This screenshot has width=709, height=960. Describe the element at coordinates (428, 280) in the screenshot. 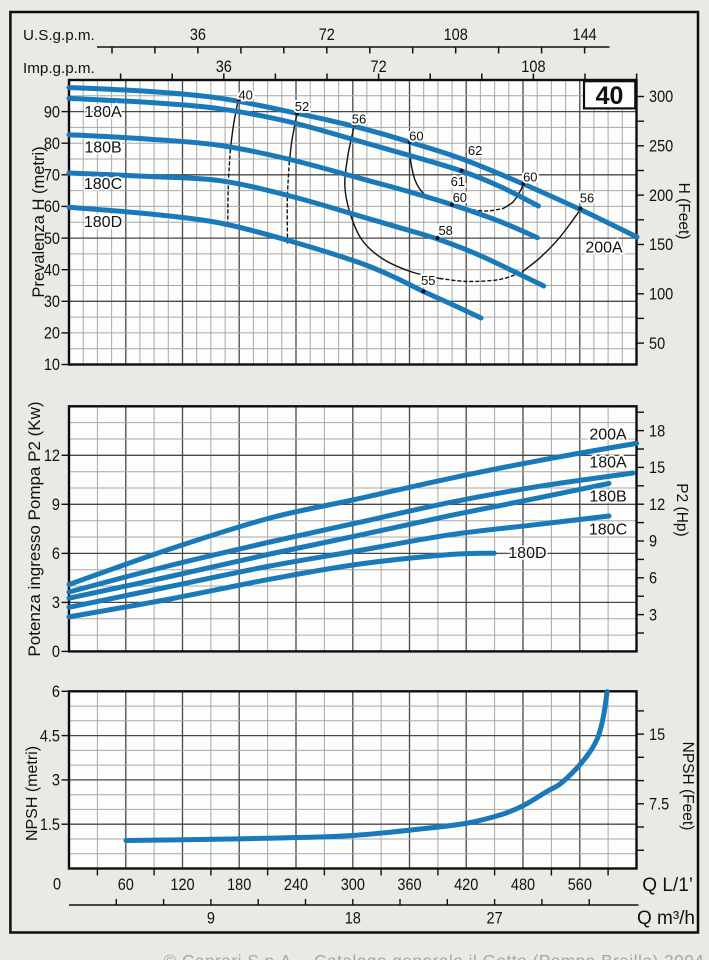

I see `svg-text: 55` at that location.